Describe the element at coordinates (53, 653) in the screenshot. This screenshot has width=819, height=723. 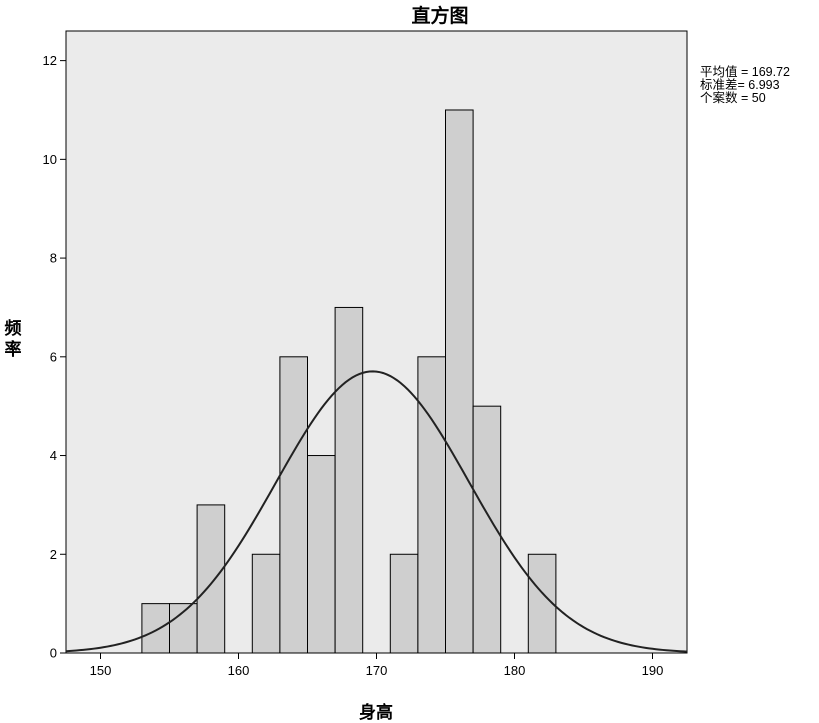
I see `y-tick-label: 0` at that location.